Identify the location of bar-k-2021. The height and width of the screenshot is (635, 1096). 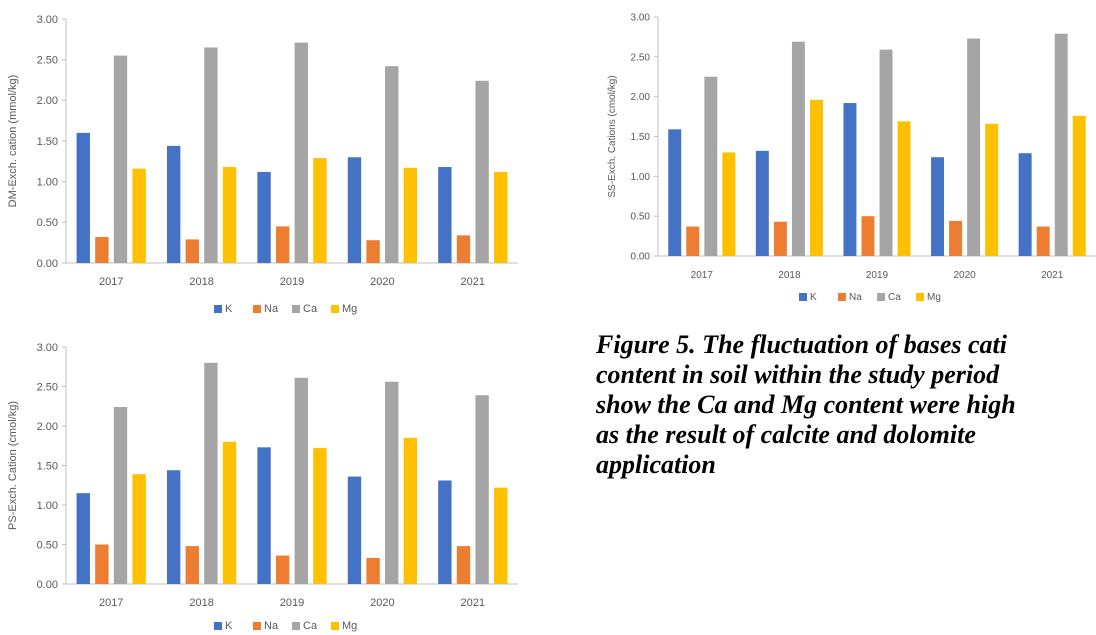
(445, 215).